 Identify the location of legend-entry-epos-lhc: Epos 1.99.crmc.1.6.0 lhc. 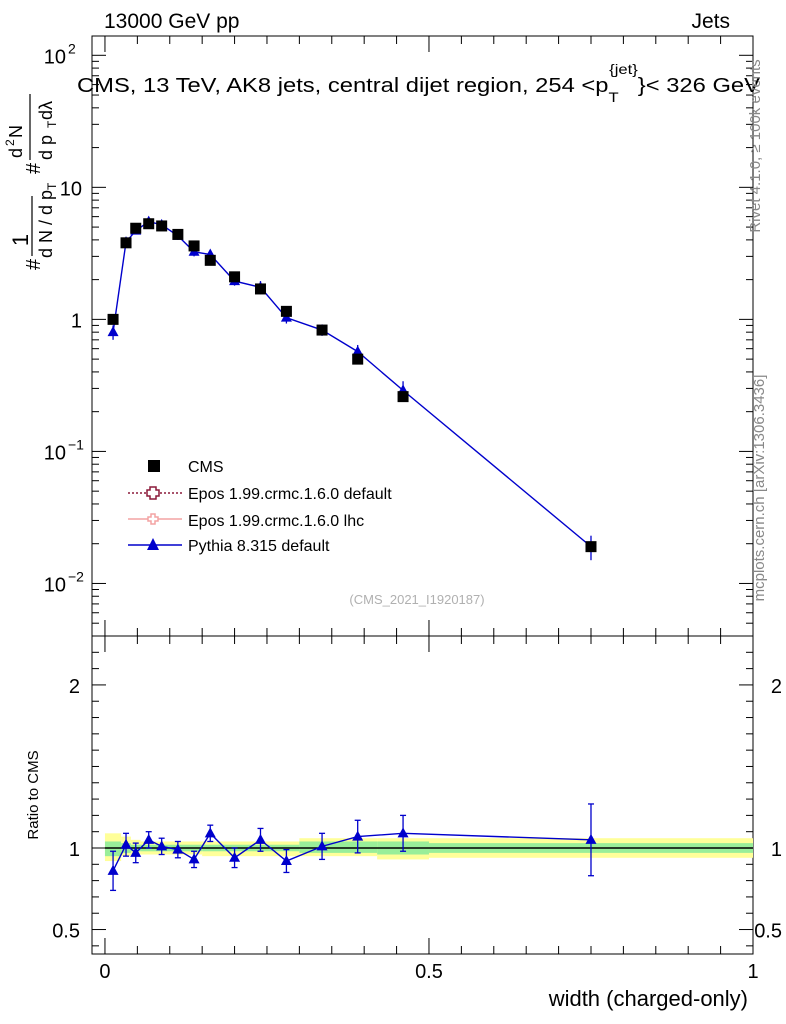
(246, 521).